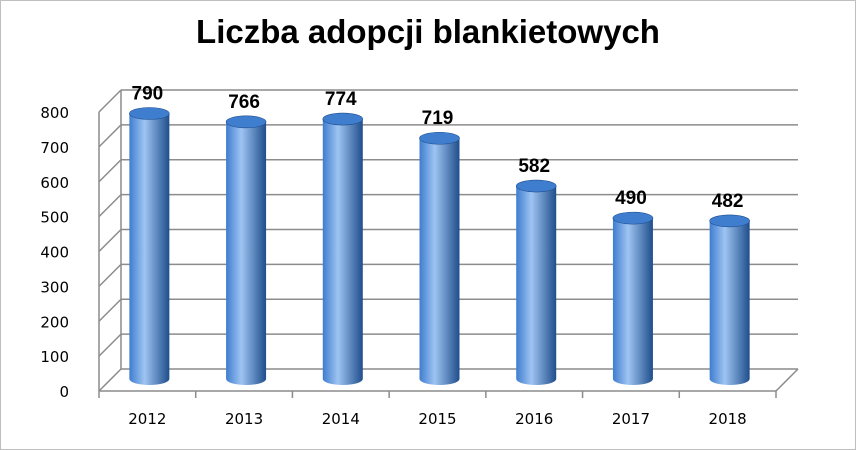  I want to click on x-tick-label: 2015, so click(437, 419).